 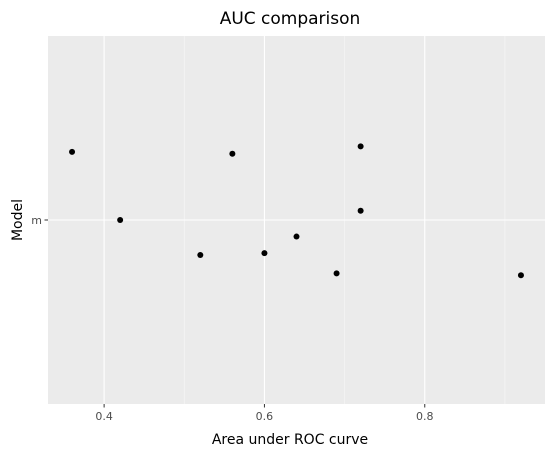 I want to click on x-axis-ticks: 0.4 0.6 0.8, so click(x=264, y=413).